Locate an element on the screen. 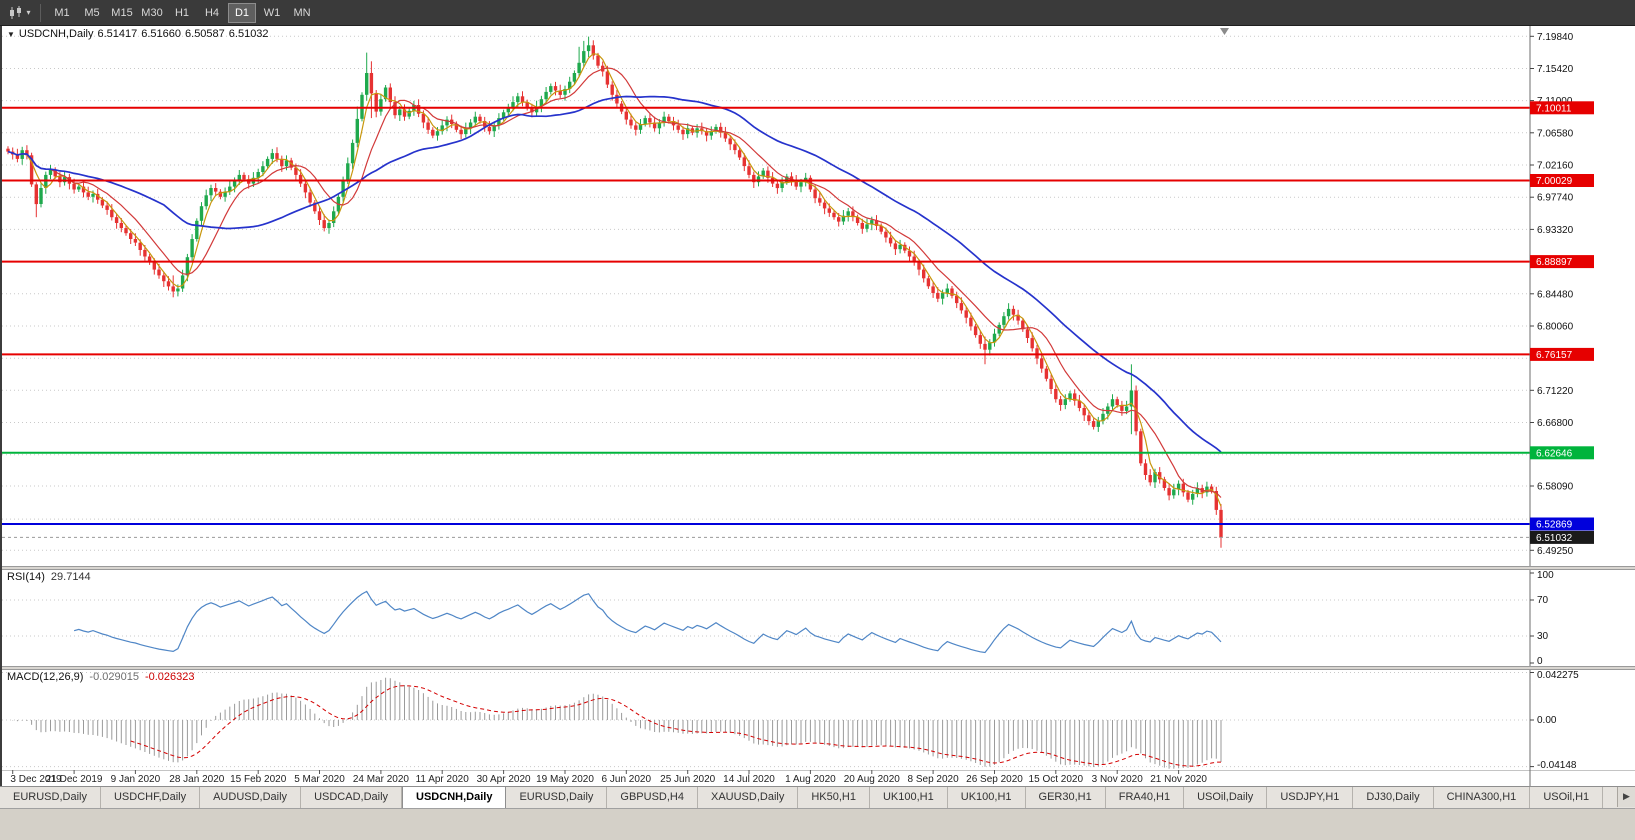  timeframe-toolbar: ▾ M1 M5 M15 M30 H1 H4 D1 W1 MN is located at coordinates (817, 13).